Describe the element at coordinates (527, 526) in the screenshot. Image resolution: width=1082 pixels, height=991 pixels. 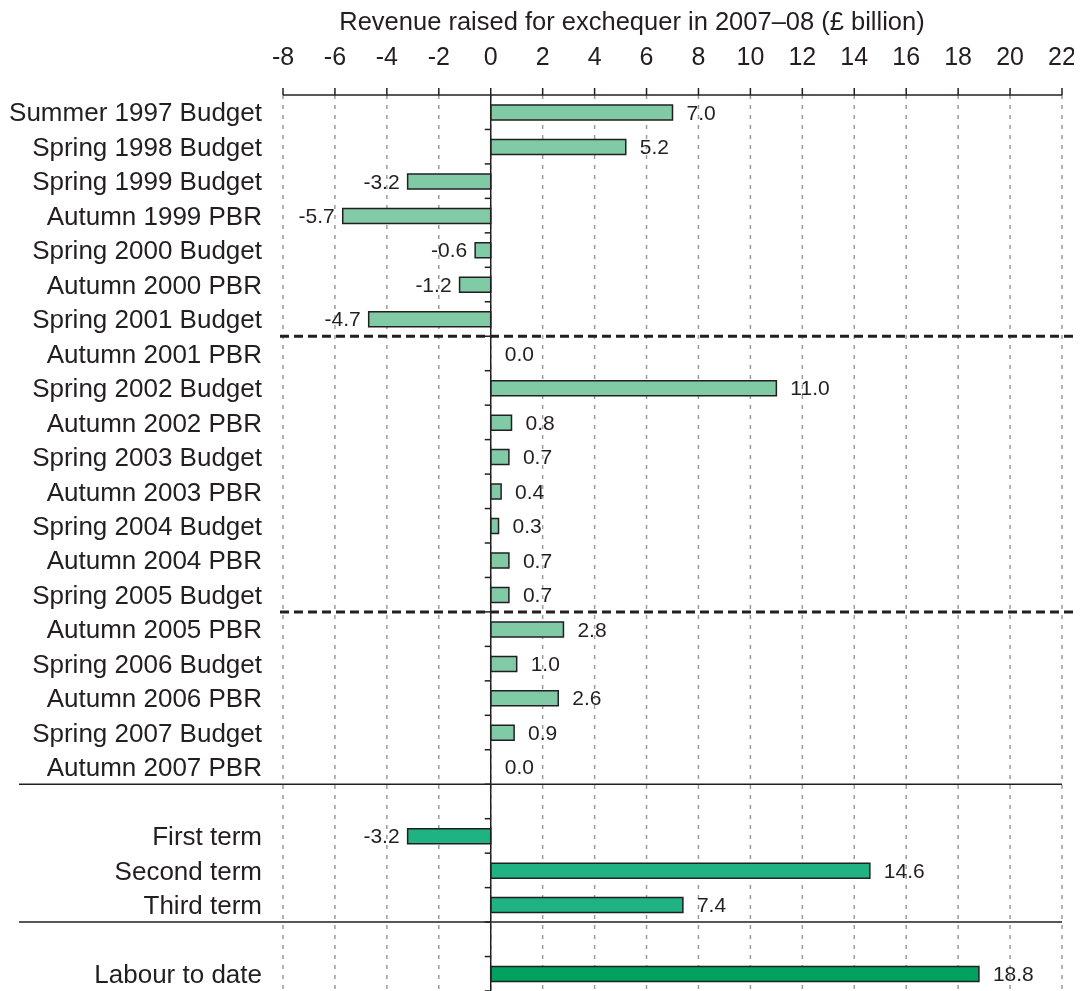
I see `data-label: 0.3` at that location.